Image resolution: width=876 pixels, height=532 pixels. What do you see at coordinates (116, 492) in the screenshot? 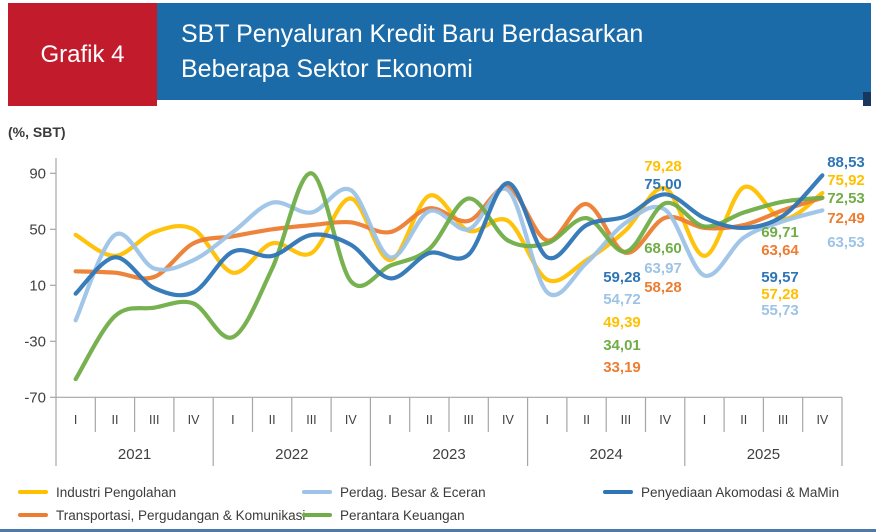
I see `legend-label: Industri Pengolahan` at bounding box center [116, 492].